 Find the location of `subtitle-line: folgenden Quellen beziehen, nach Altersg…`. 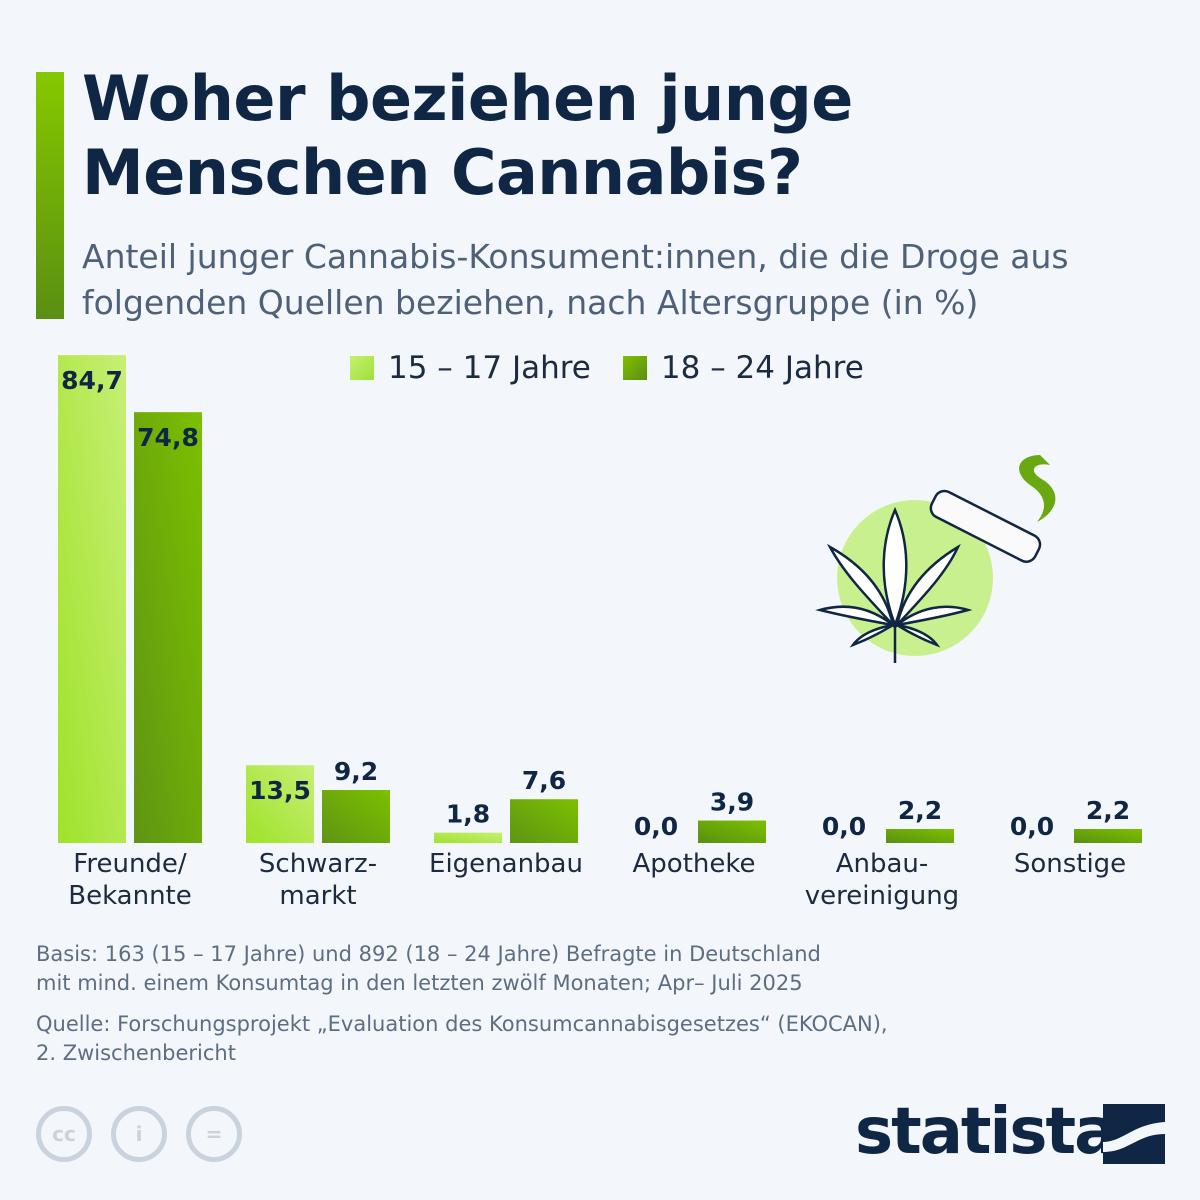

subtitle-line: folgenden Quellen beziehen, nach Altersg… is located at coordinates (530, 302).